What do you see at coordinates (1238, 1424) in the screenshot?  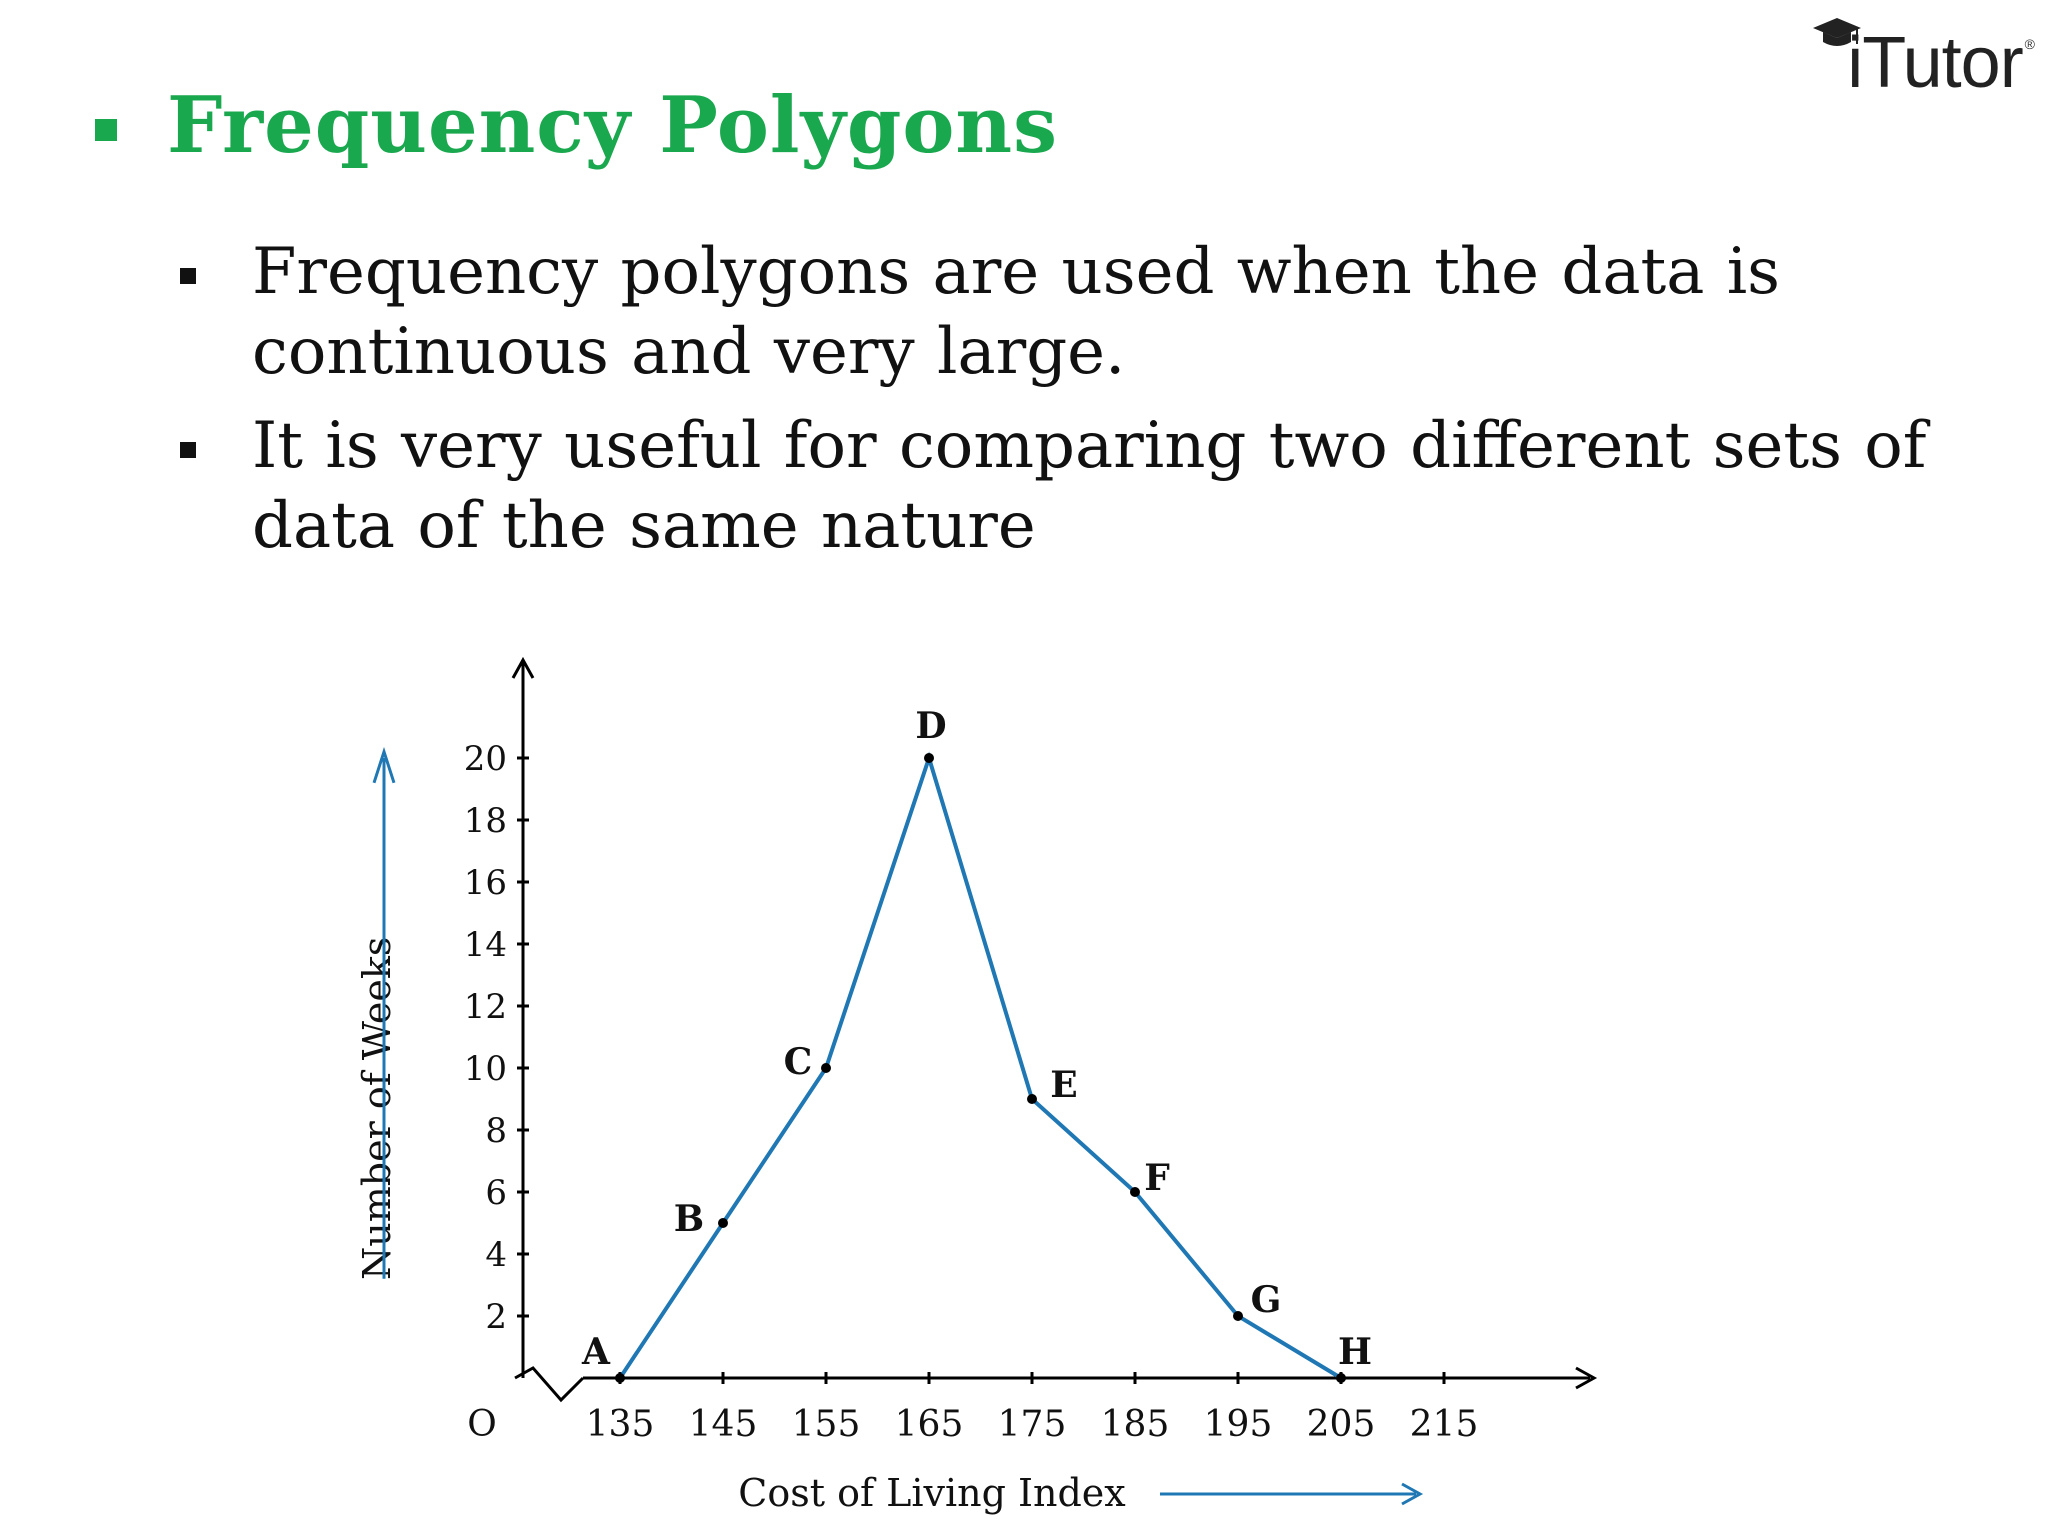 I see `x-tick-label: 195` at bounding box center [1238, 1424].